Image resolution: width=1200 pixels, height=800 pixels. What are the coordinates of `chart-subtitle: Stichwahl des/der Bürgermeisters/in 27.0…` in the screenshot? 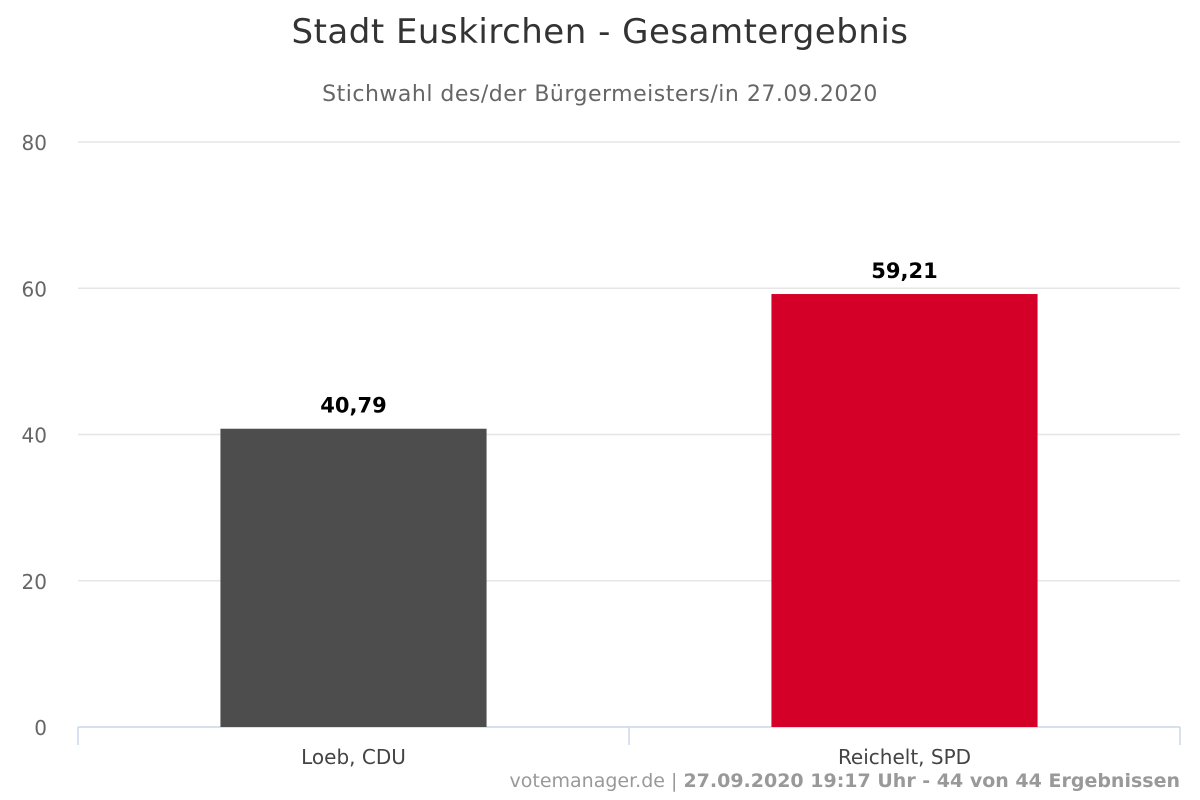 It's located at (600, 94).